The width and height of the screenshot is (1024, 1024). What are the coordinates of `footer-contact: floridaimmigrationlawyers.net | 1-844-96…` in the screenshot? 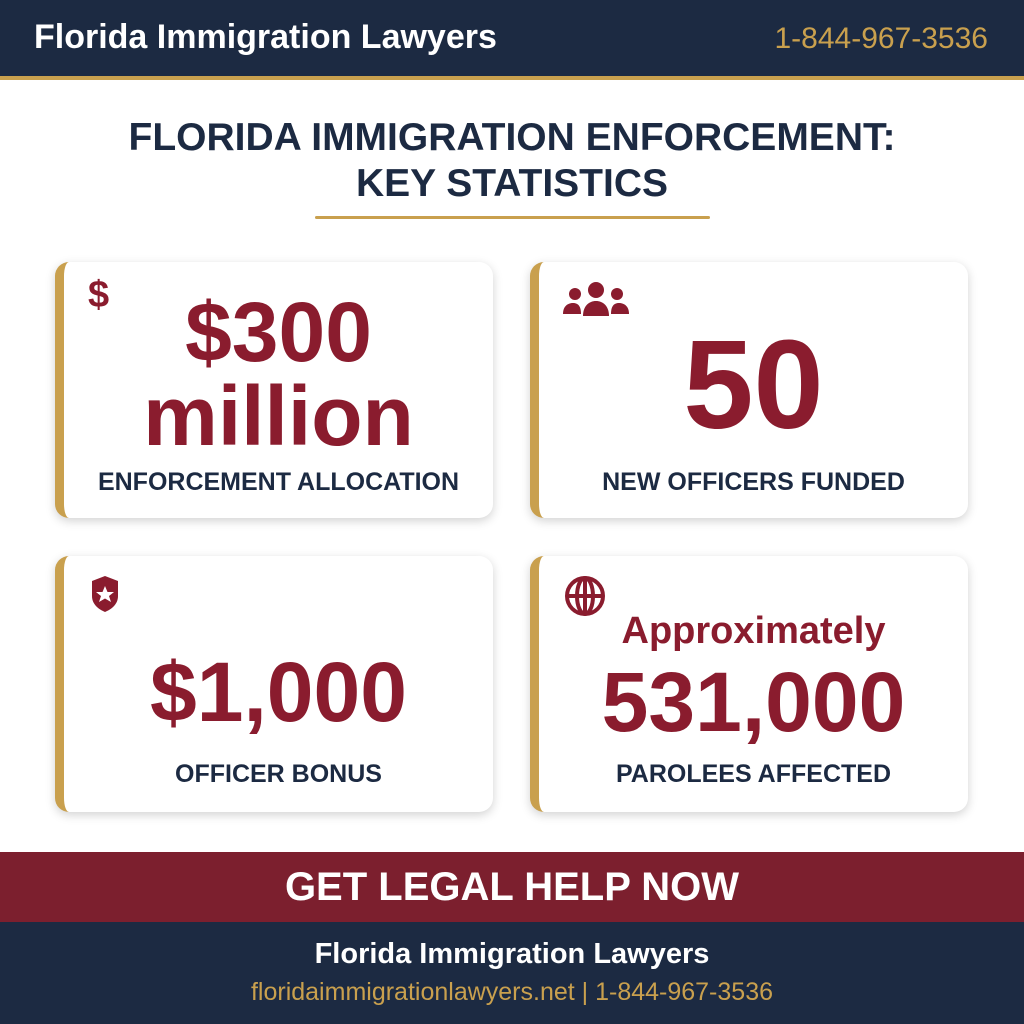 It's located at (512, 992).